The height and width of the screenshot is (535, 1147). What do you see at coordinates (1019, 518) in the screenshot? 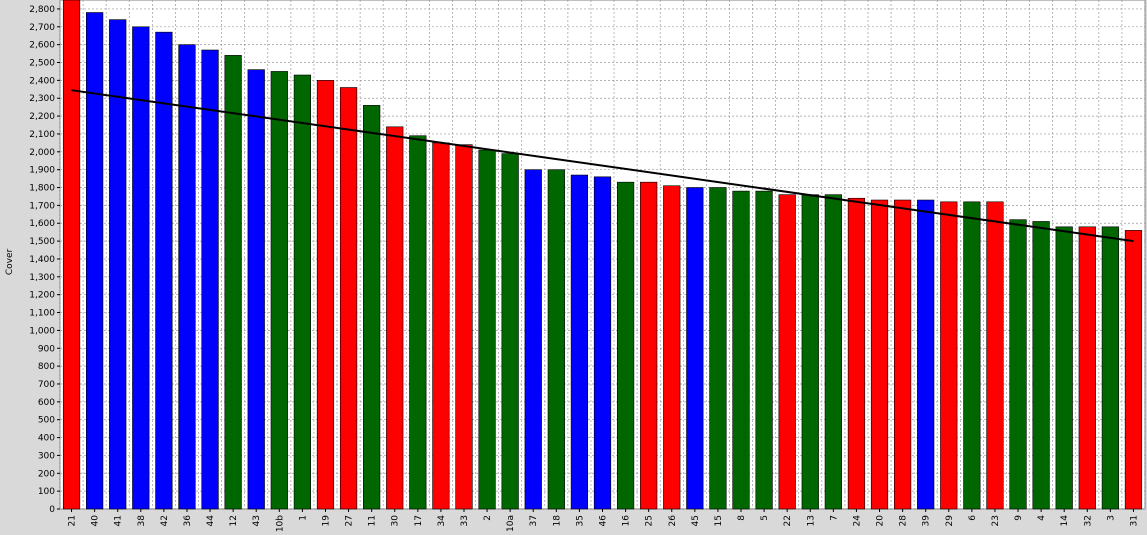
I see `x-tick-label: 9` at bounding box center [1019, 518].